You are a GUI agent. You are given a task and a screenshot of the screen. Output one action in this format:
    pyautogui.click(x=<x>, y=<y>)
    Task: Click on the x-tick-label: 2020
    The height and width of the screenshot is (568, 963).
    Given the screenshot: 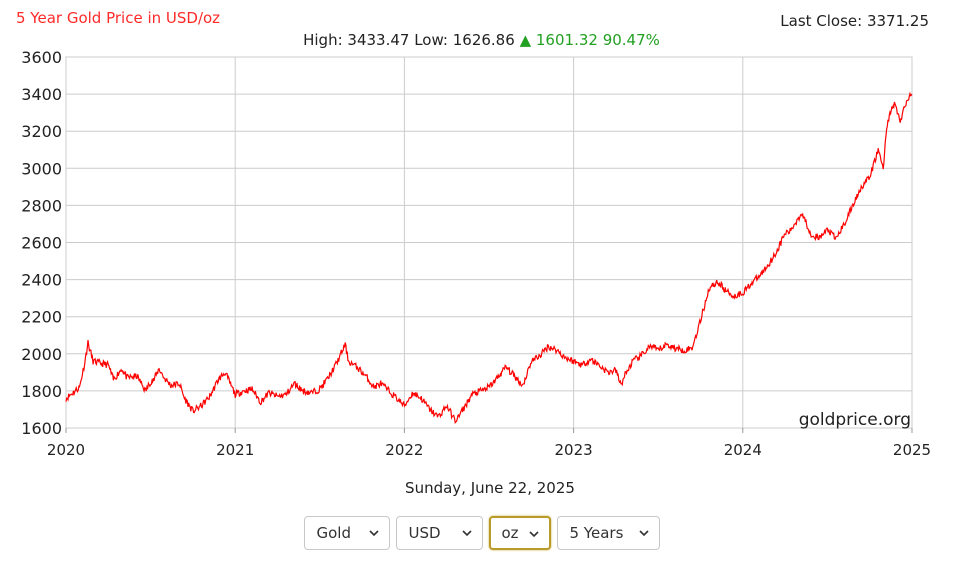 What is the action you would take?
    pyautogui.click(x=66, y=450)
    